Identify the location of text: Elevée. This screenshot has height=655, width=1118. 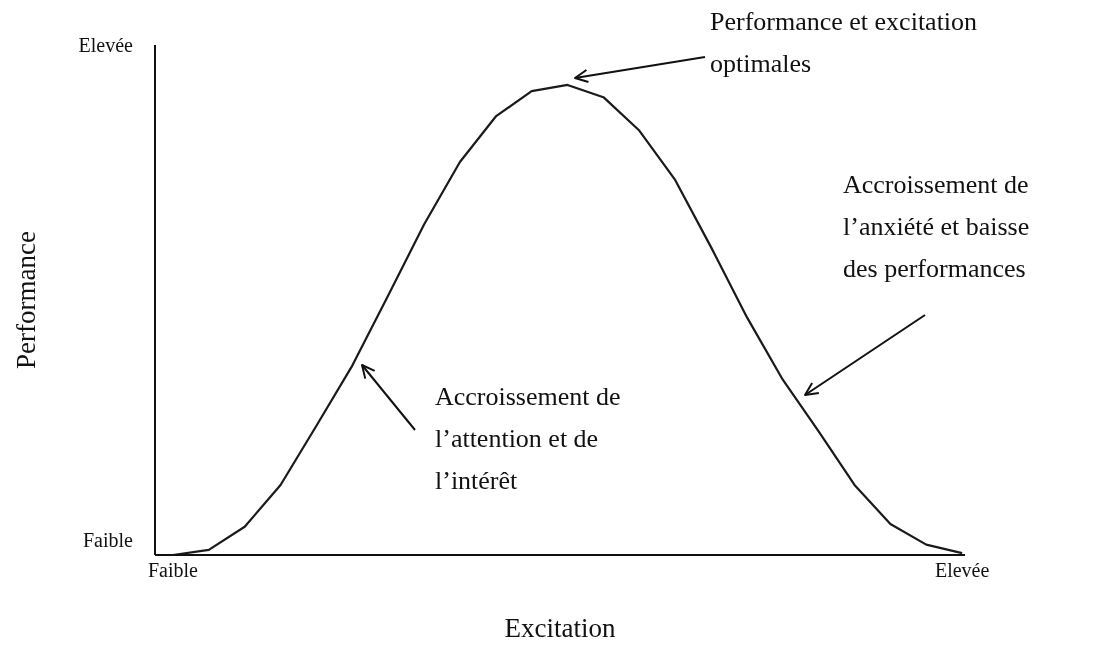
(106, 45).